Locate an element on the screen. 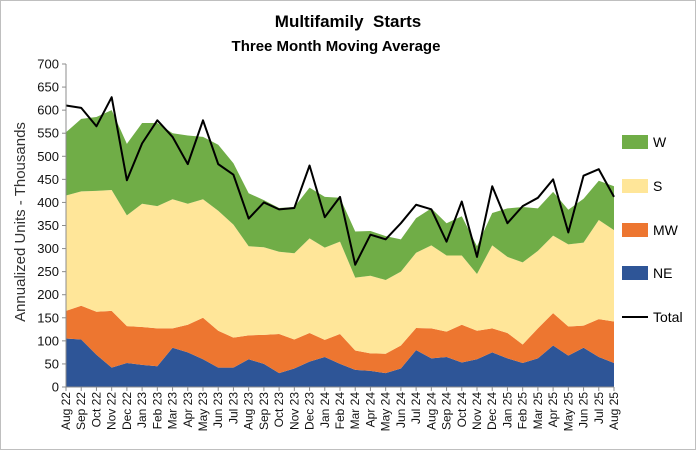  x-tick-label: Oct 24 is located at coordinates (462, 410).